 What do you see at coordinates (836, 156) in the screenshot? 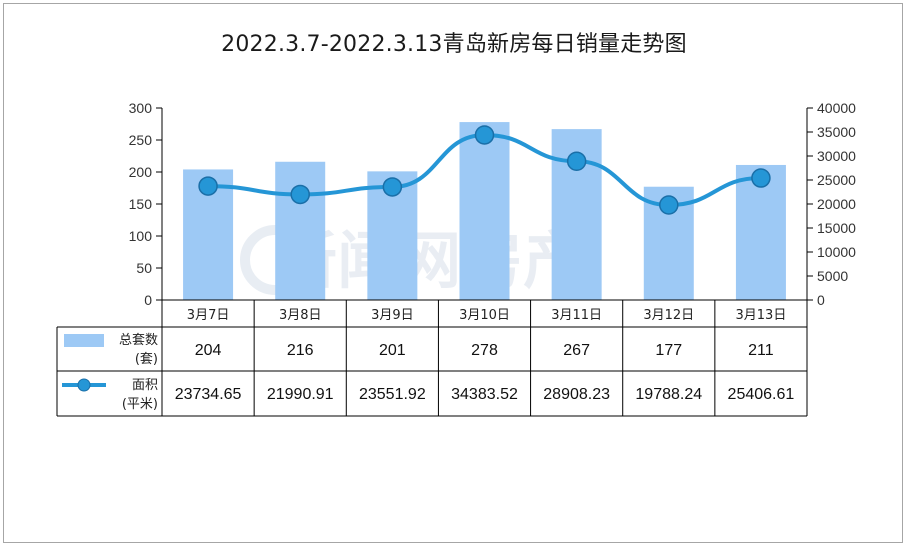
I see `right-tick-label-6: 30000` at bounding box center [836, 156].